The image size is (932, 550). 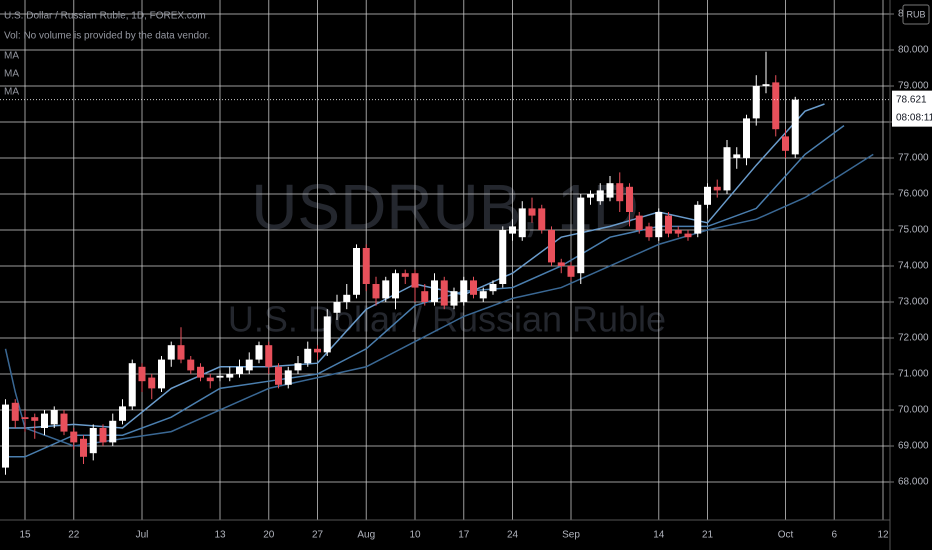 I want to click on x-tick-label: Aug, so click(x=366, y=535).